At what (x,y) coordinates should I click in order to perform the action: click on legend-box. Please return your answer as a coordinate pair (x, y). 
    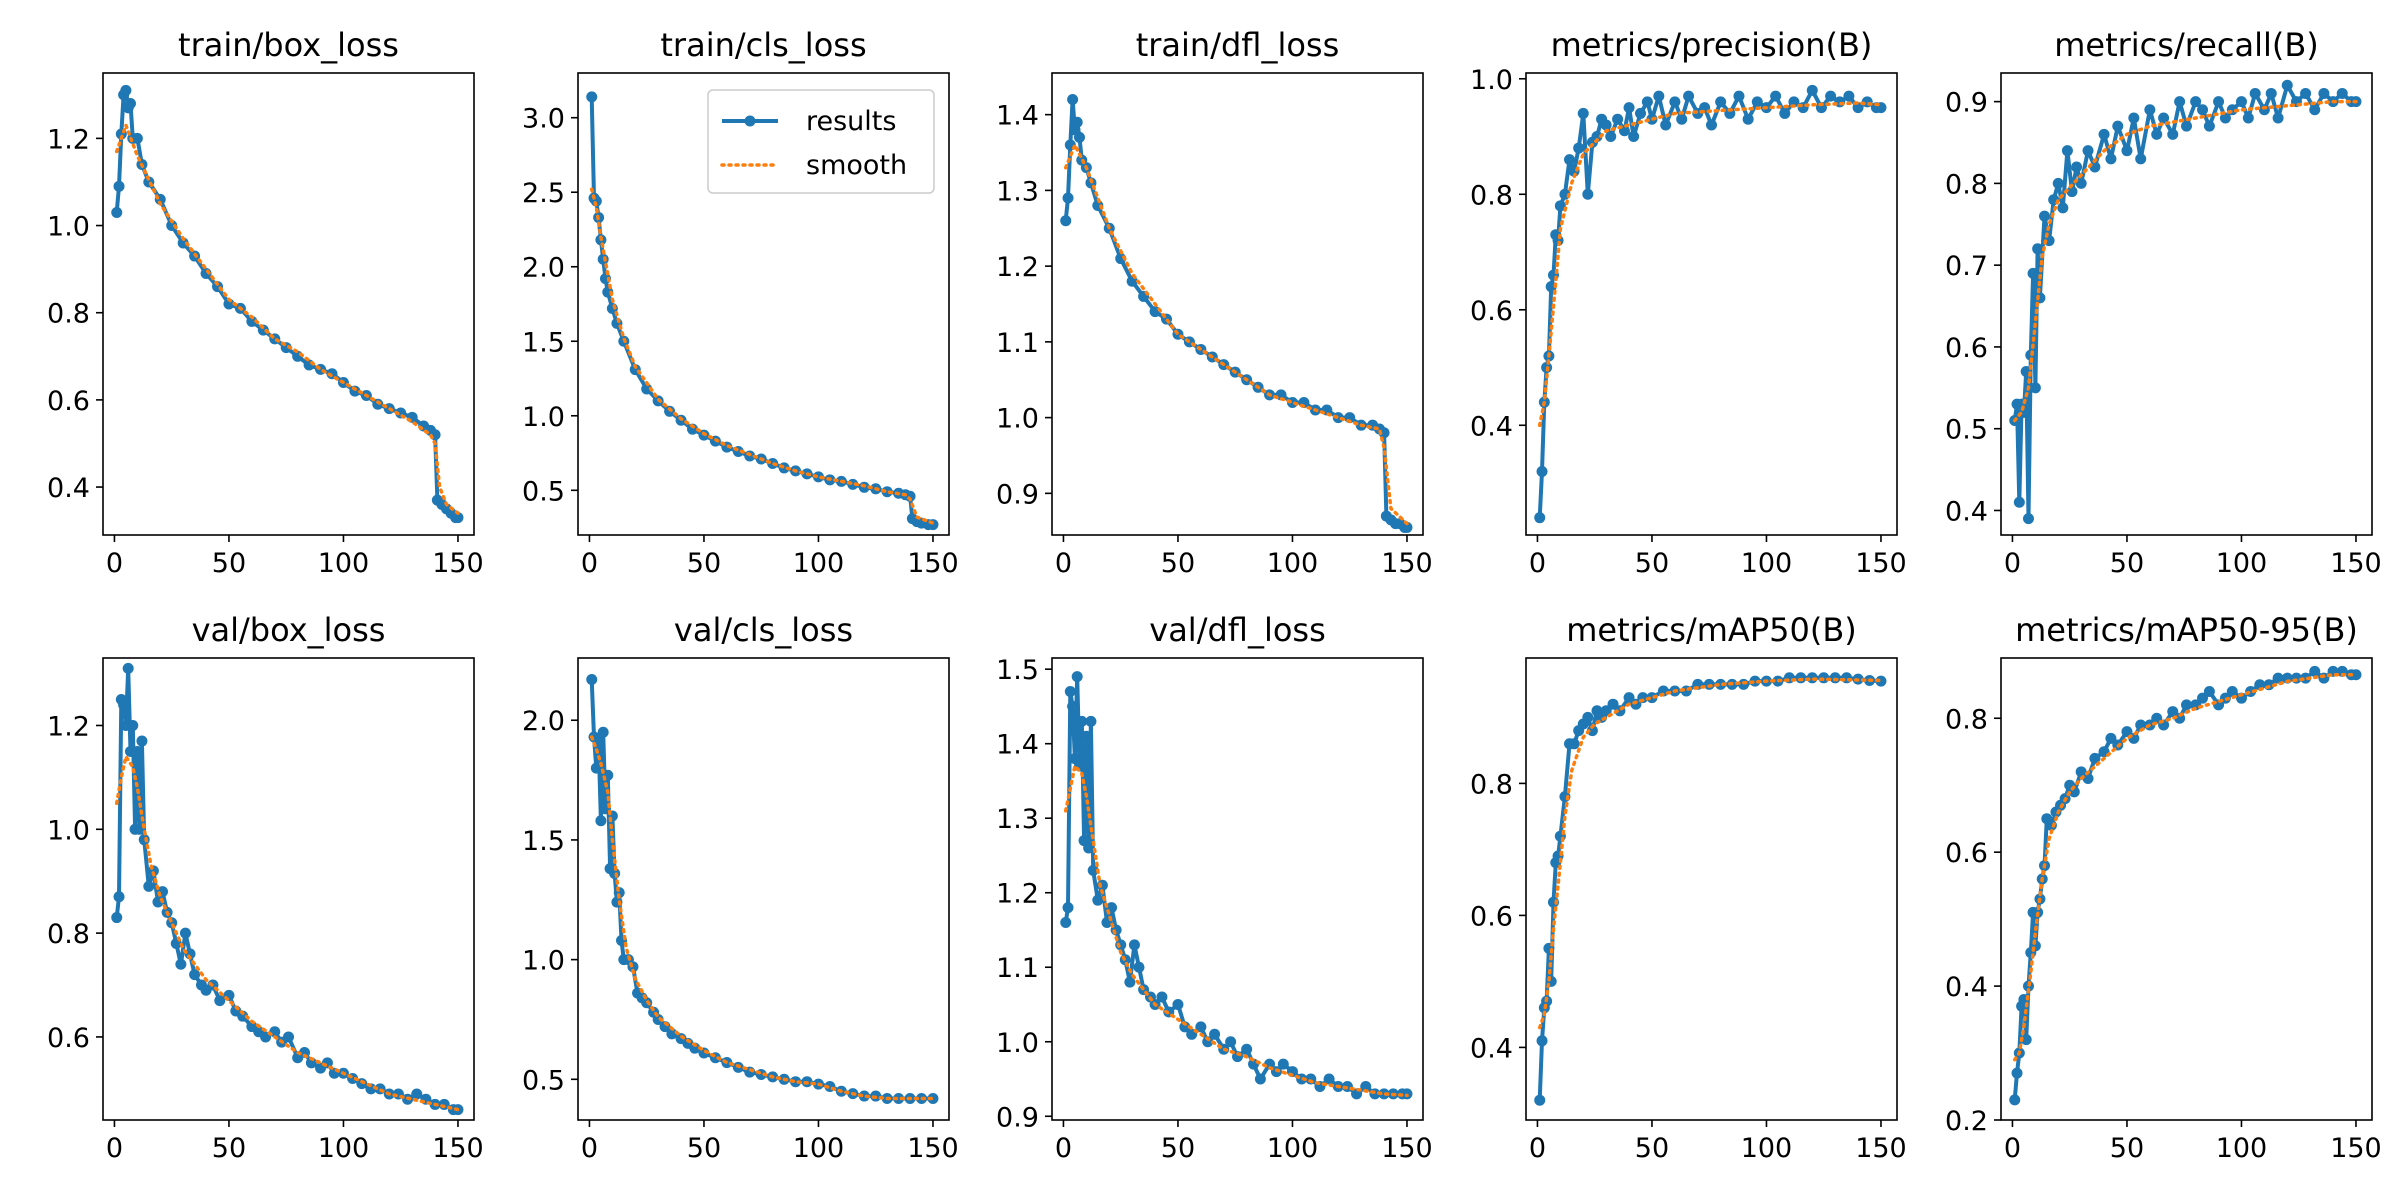
    Looking at the image, I should click on (821, 141).